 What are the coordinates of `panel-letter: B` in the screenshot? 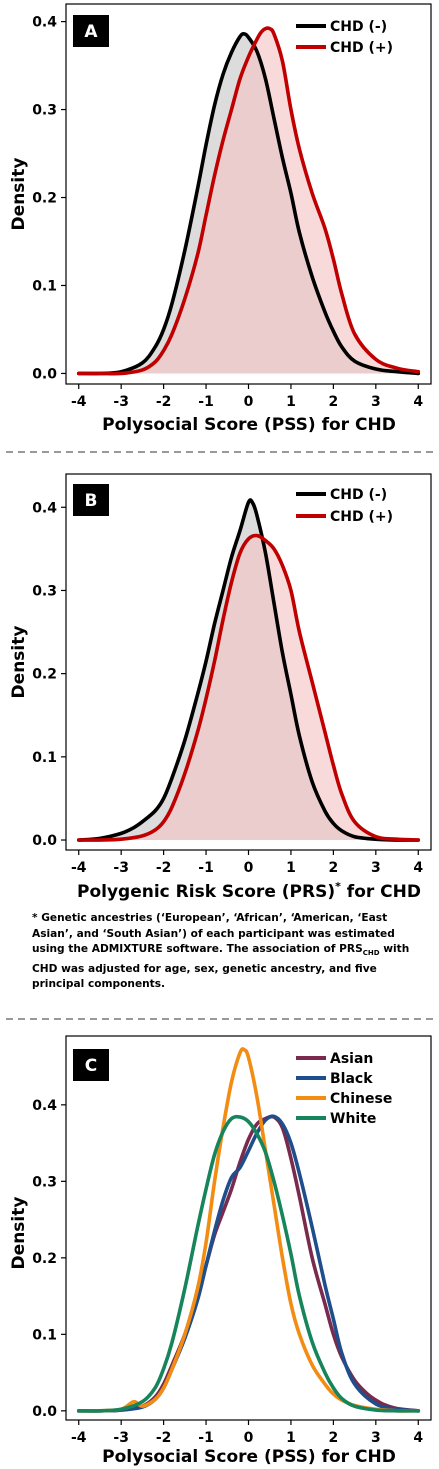 It's located at (91, 501).